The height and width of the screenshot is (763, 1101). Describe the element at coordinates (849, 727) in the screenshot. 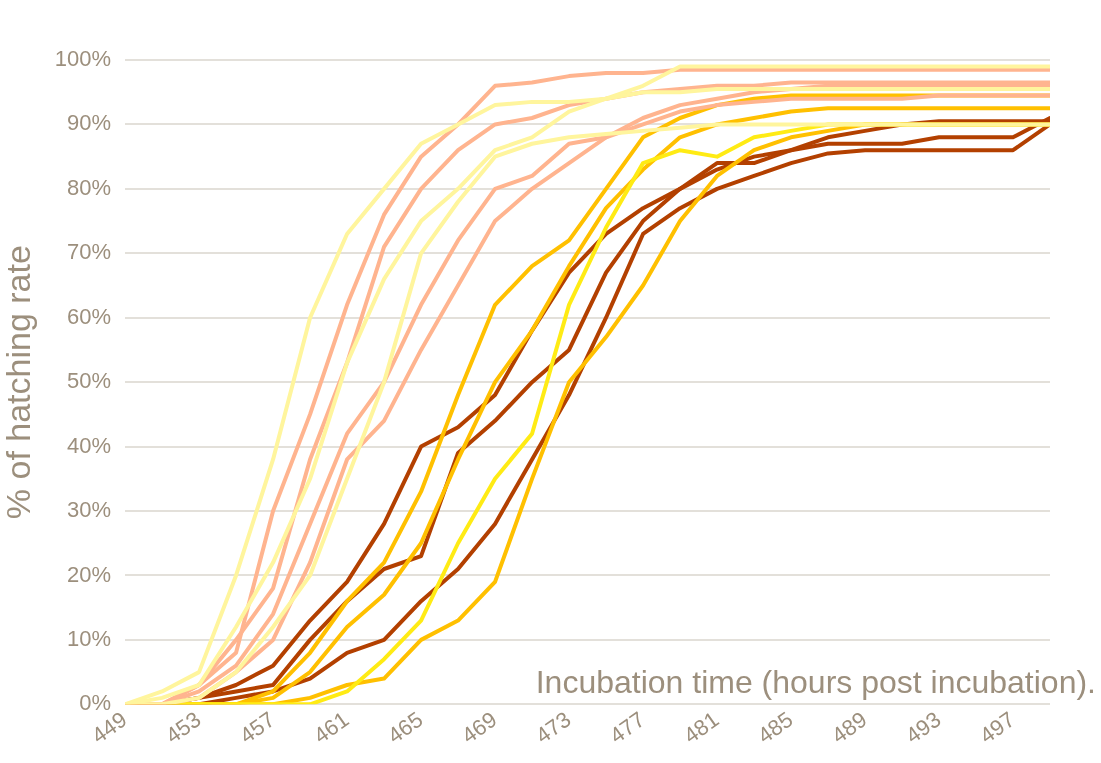

I see `x-tick-label: 489` at that location.